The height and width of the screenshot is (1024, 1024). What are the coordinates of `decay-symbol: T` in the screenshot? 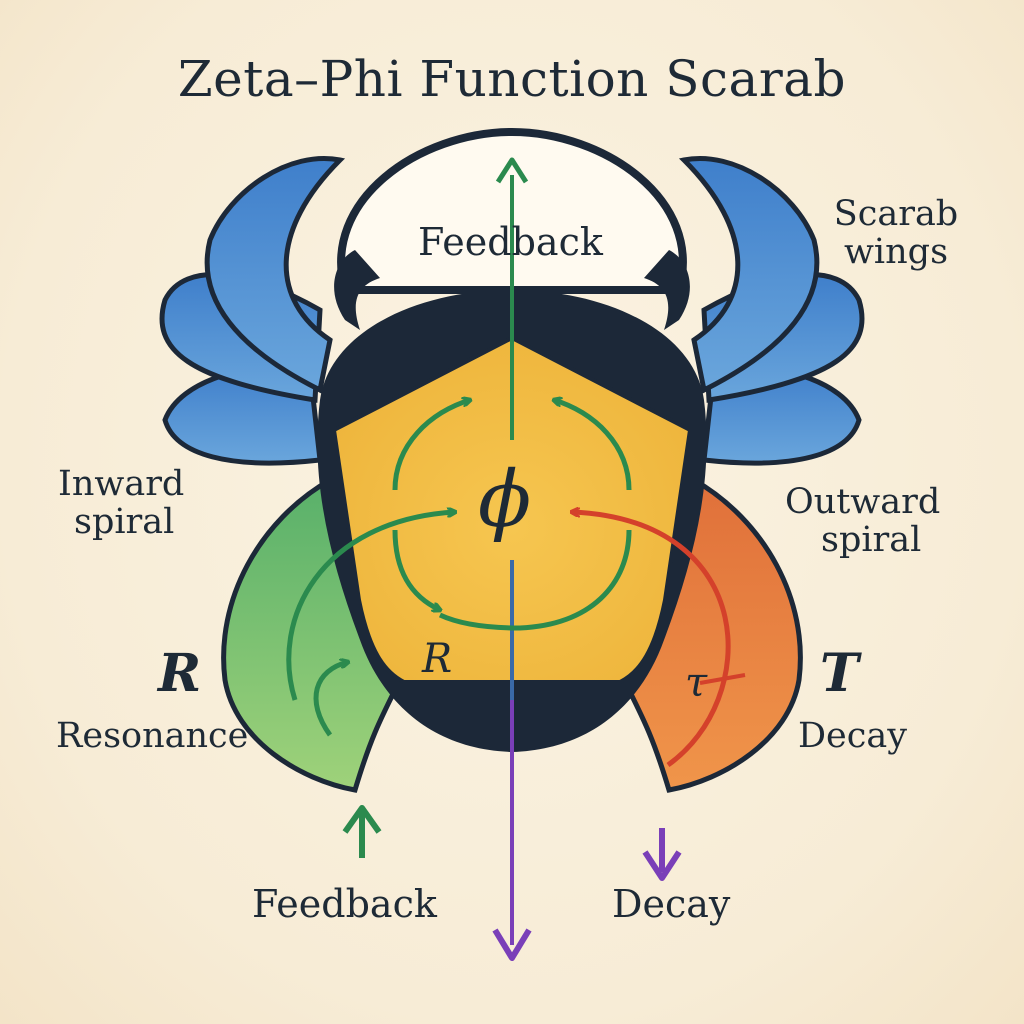 It's located at (839, 673).